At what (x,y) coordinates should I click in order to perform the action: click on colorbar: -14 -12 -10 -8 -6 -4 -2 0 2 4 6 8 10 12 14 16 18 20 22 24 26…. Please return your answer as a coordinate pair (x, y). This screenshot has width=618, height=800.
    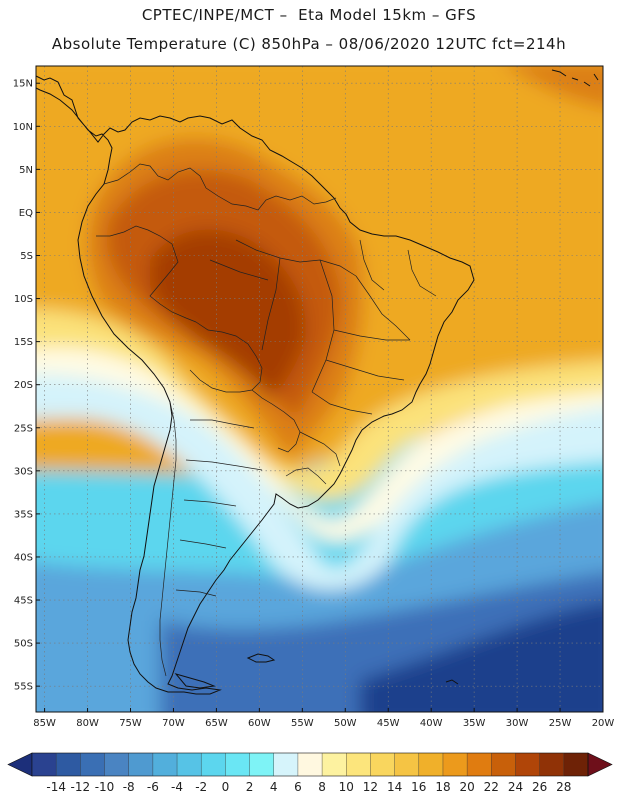
    Looking at the image, I should click on (310, 773).